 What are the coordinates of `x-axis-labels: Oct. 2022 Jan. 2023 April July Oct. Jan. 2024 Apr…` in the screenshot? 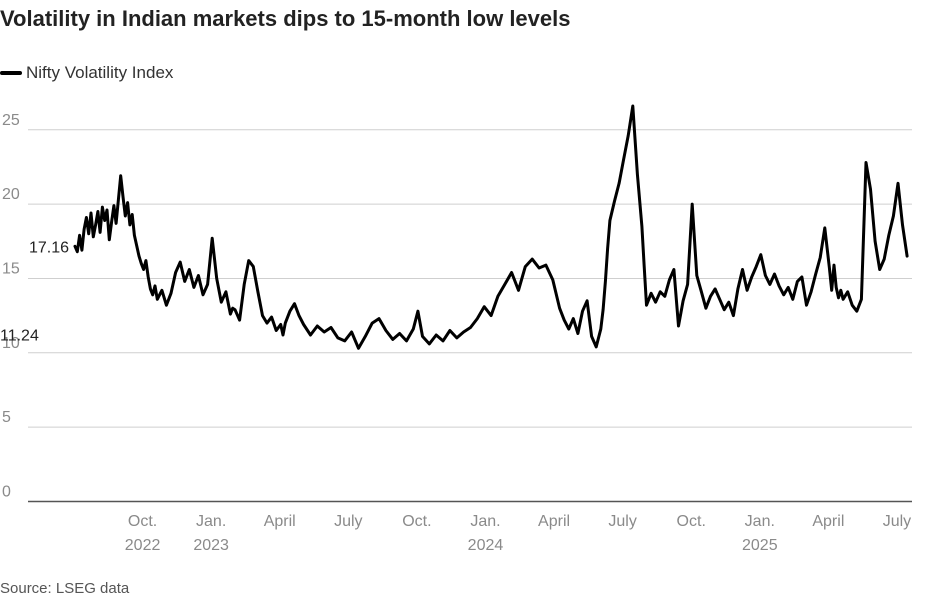 It's located at (518, 533).